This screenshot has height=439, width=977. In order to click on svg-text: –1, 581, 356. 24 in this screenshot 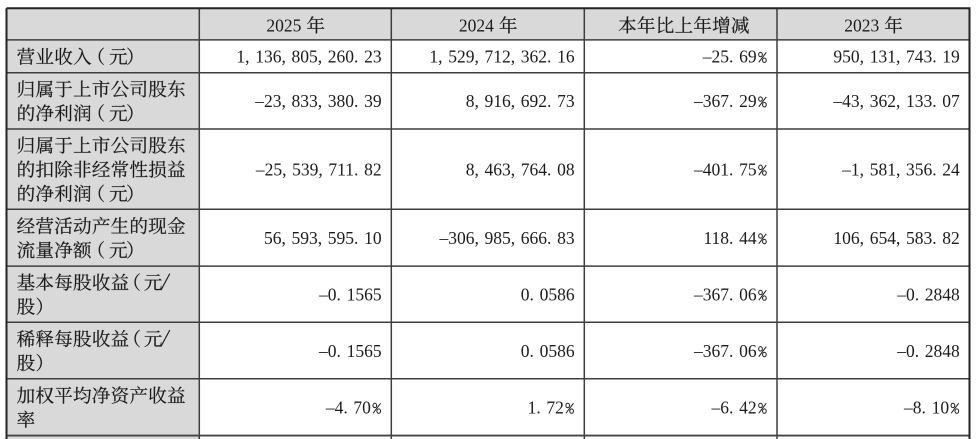, I will do `click(900, 169)`.